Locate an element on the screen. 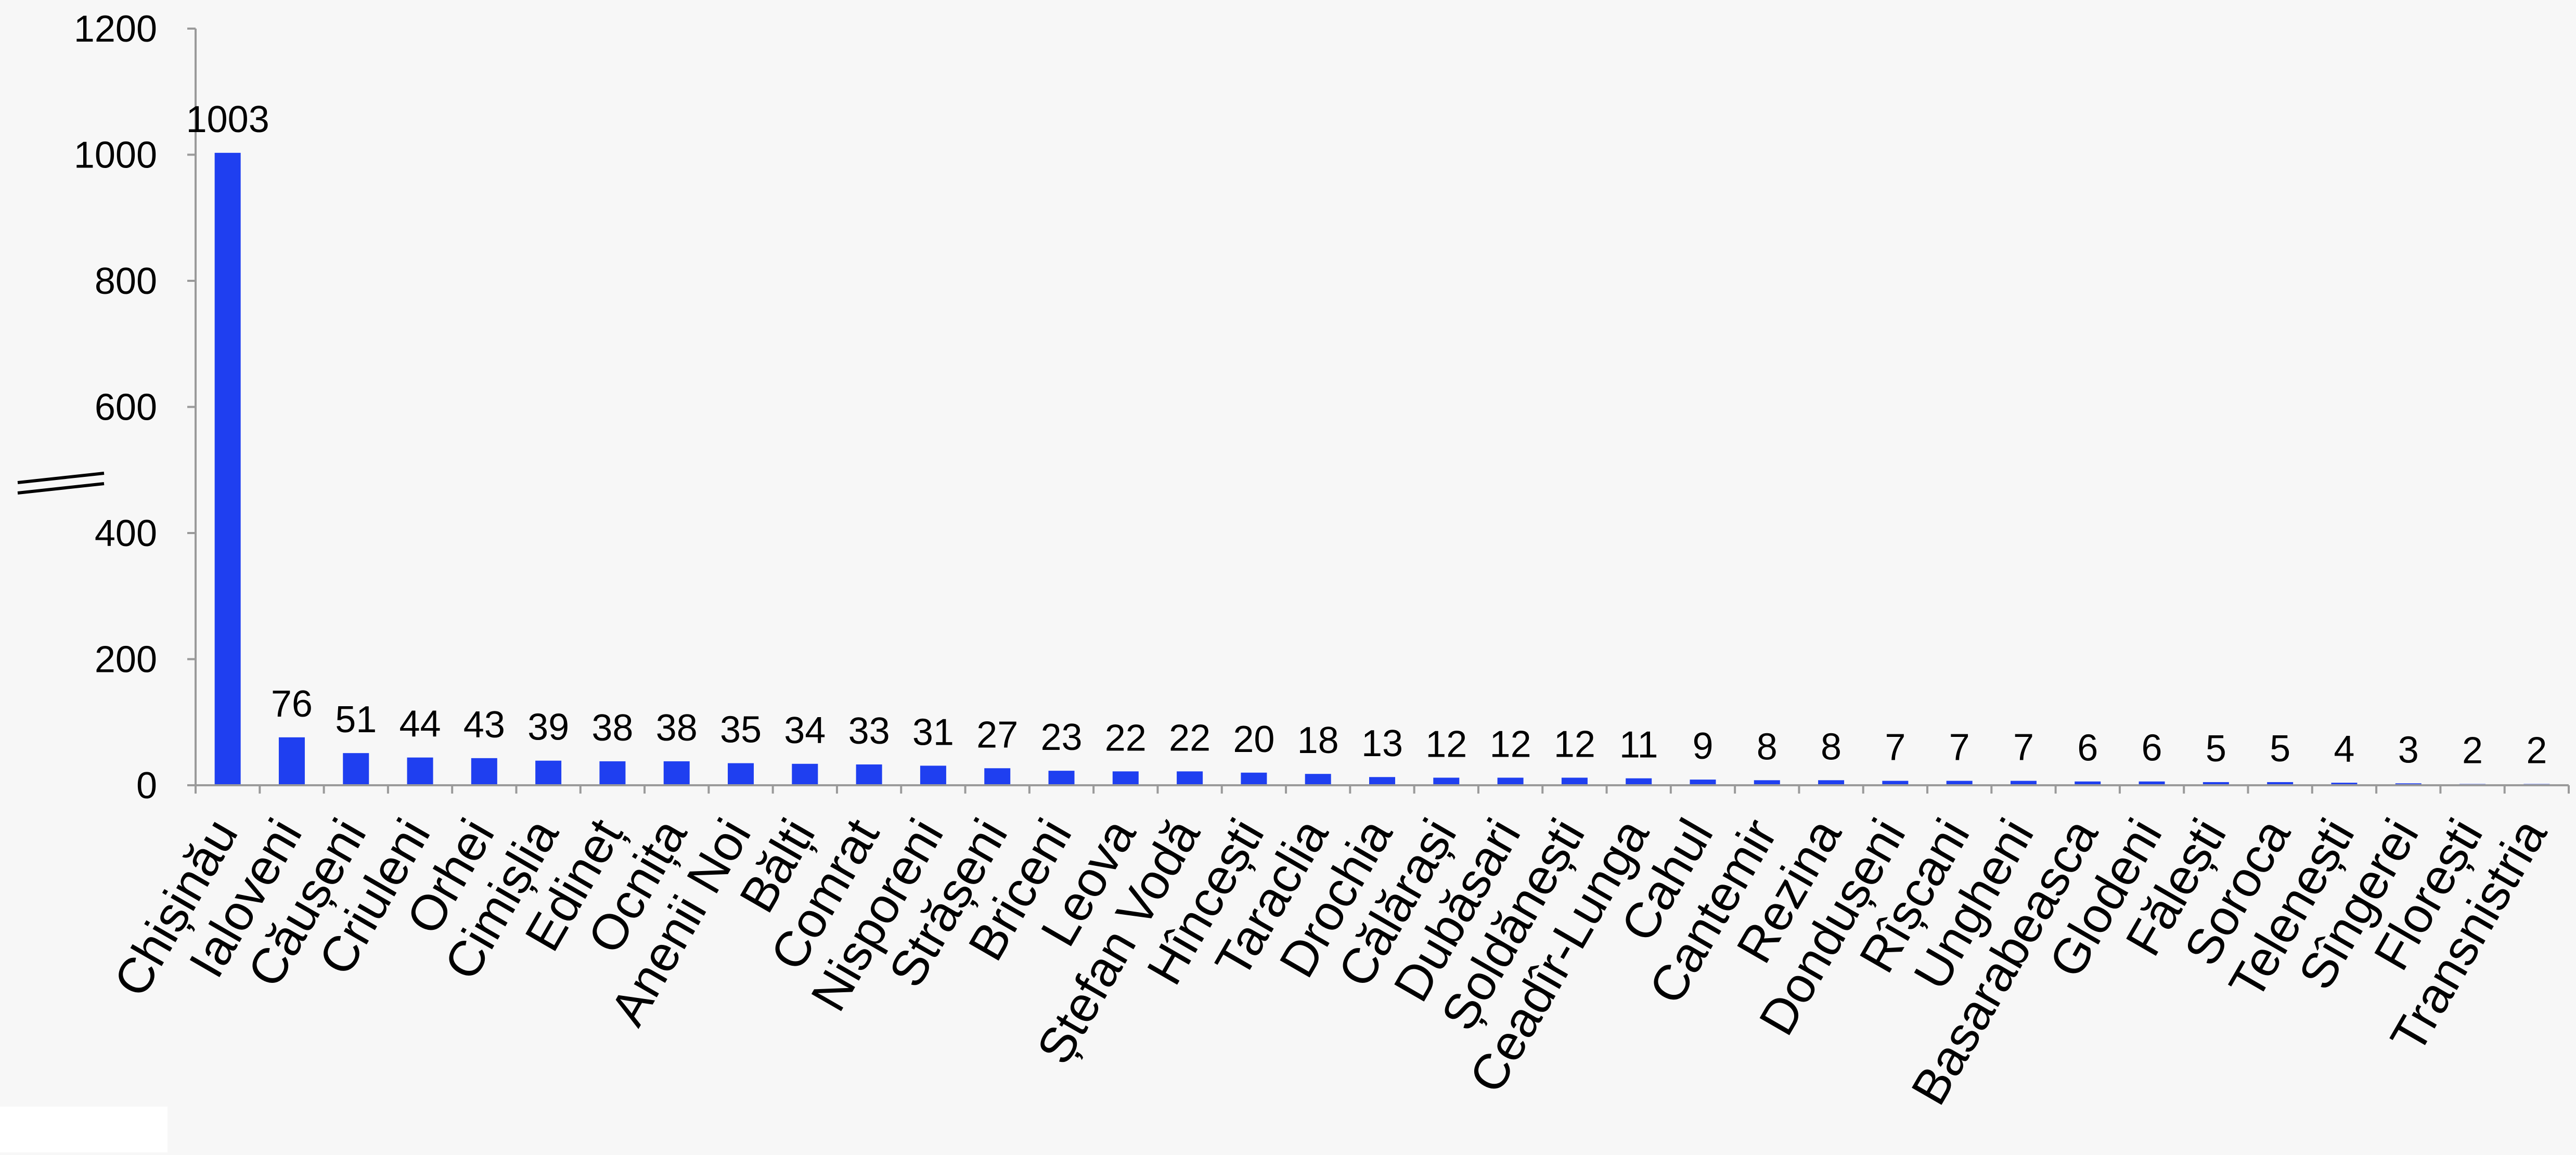 This screenshot has height=1155, width=2576. data-label-4: 43 is located at coordinates (484, 725).